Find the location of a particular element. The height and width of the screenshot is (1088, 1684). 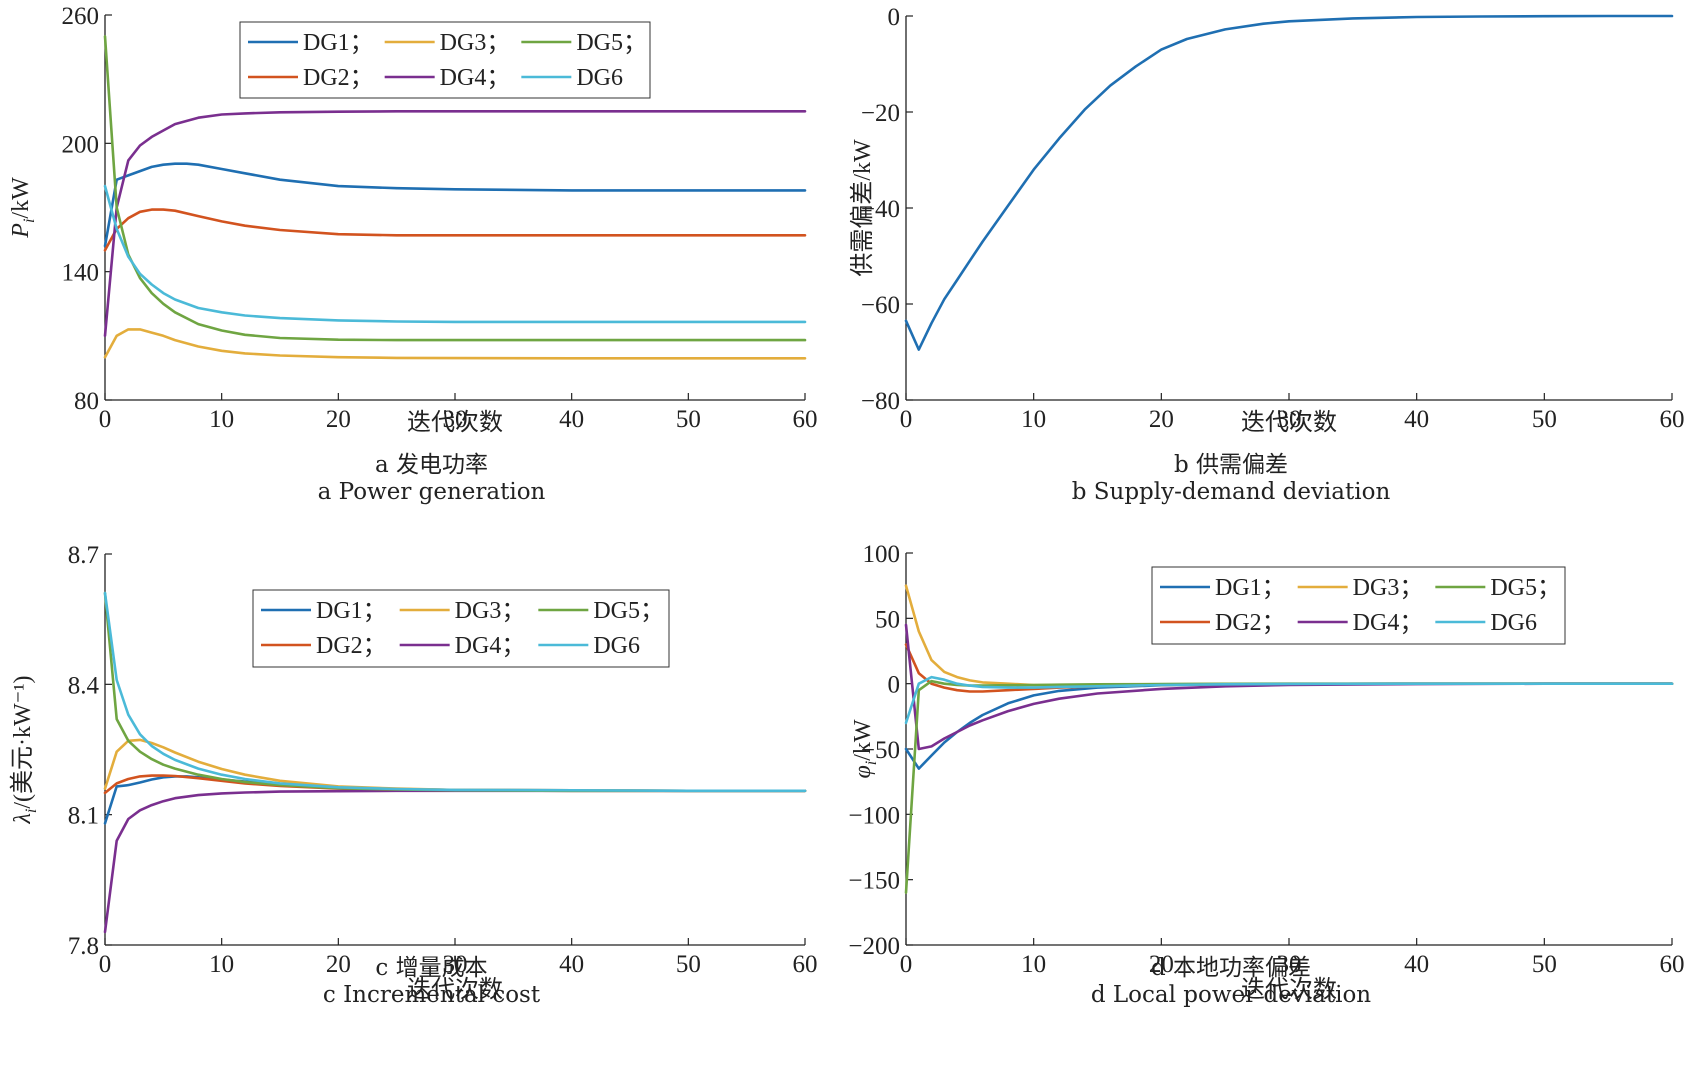

caption-d-en: d Local power deviation is located at coordinates (1231, 995).